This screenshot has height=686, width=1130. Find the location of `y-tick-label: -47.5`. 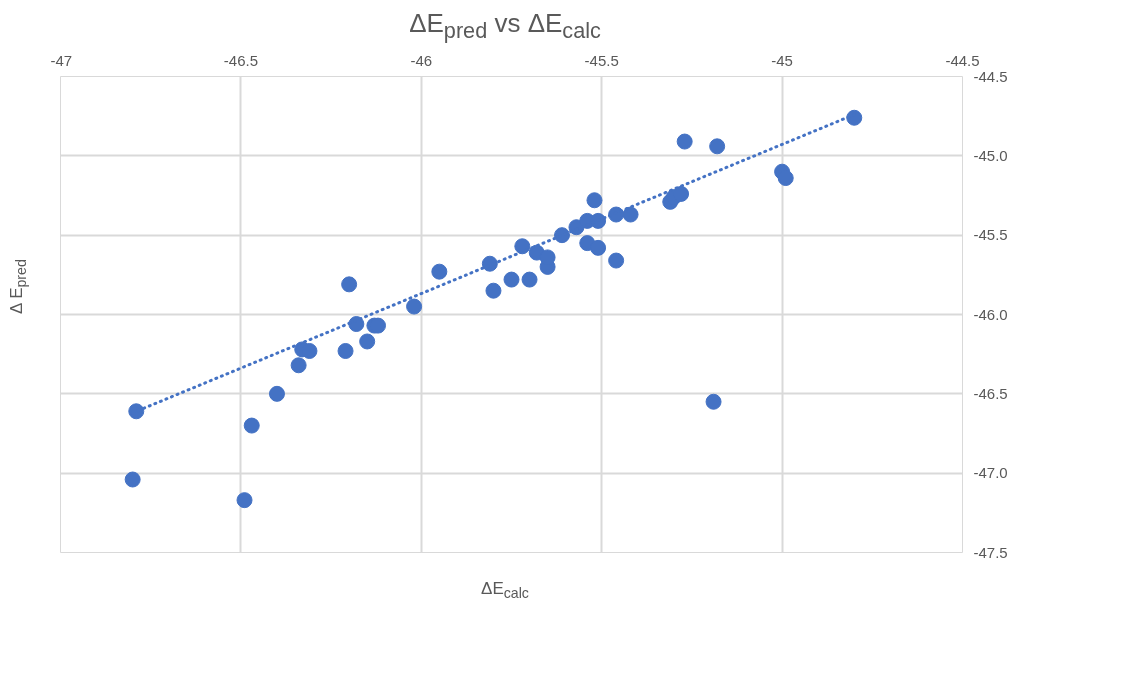

y-tick-label: -47.5 is located at coordinates (990, 552).